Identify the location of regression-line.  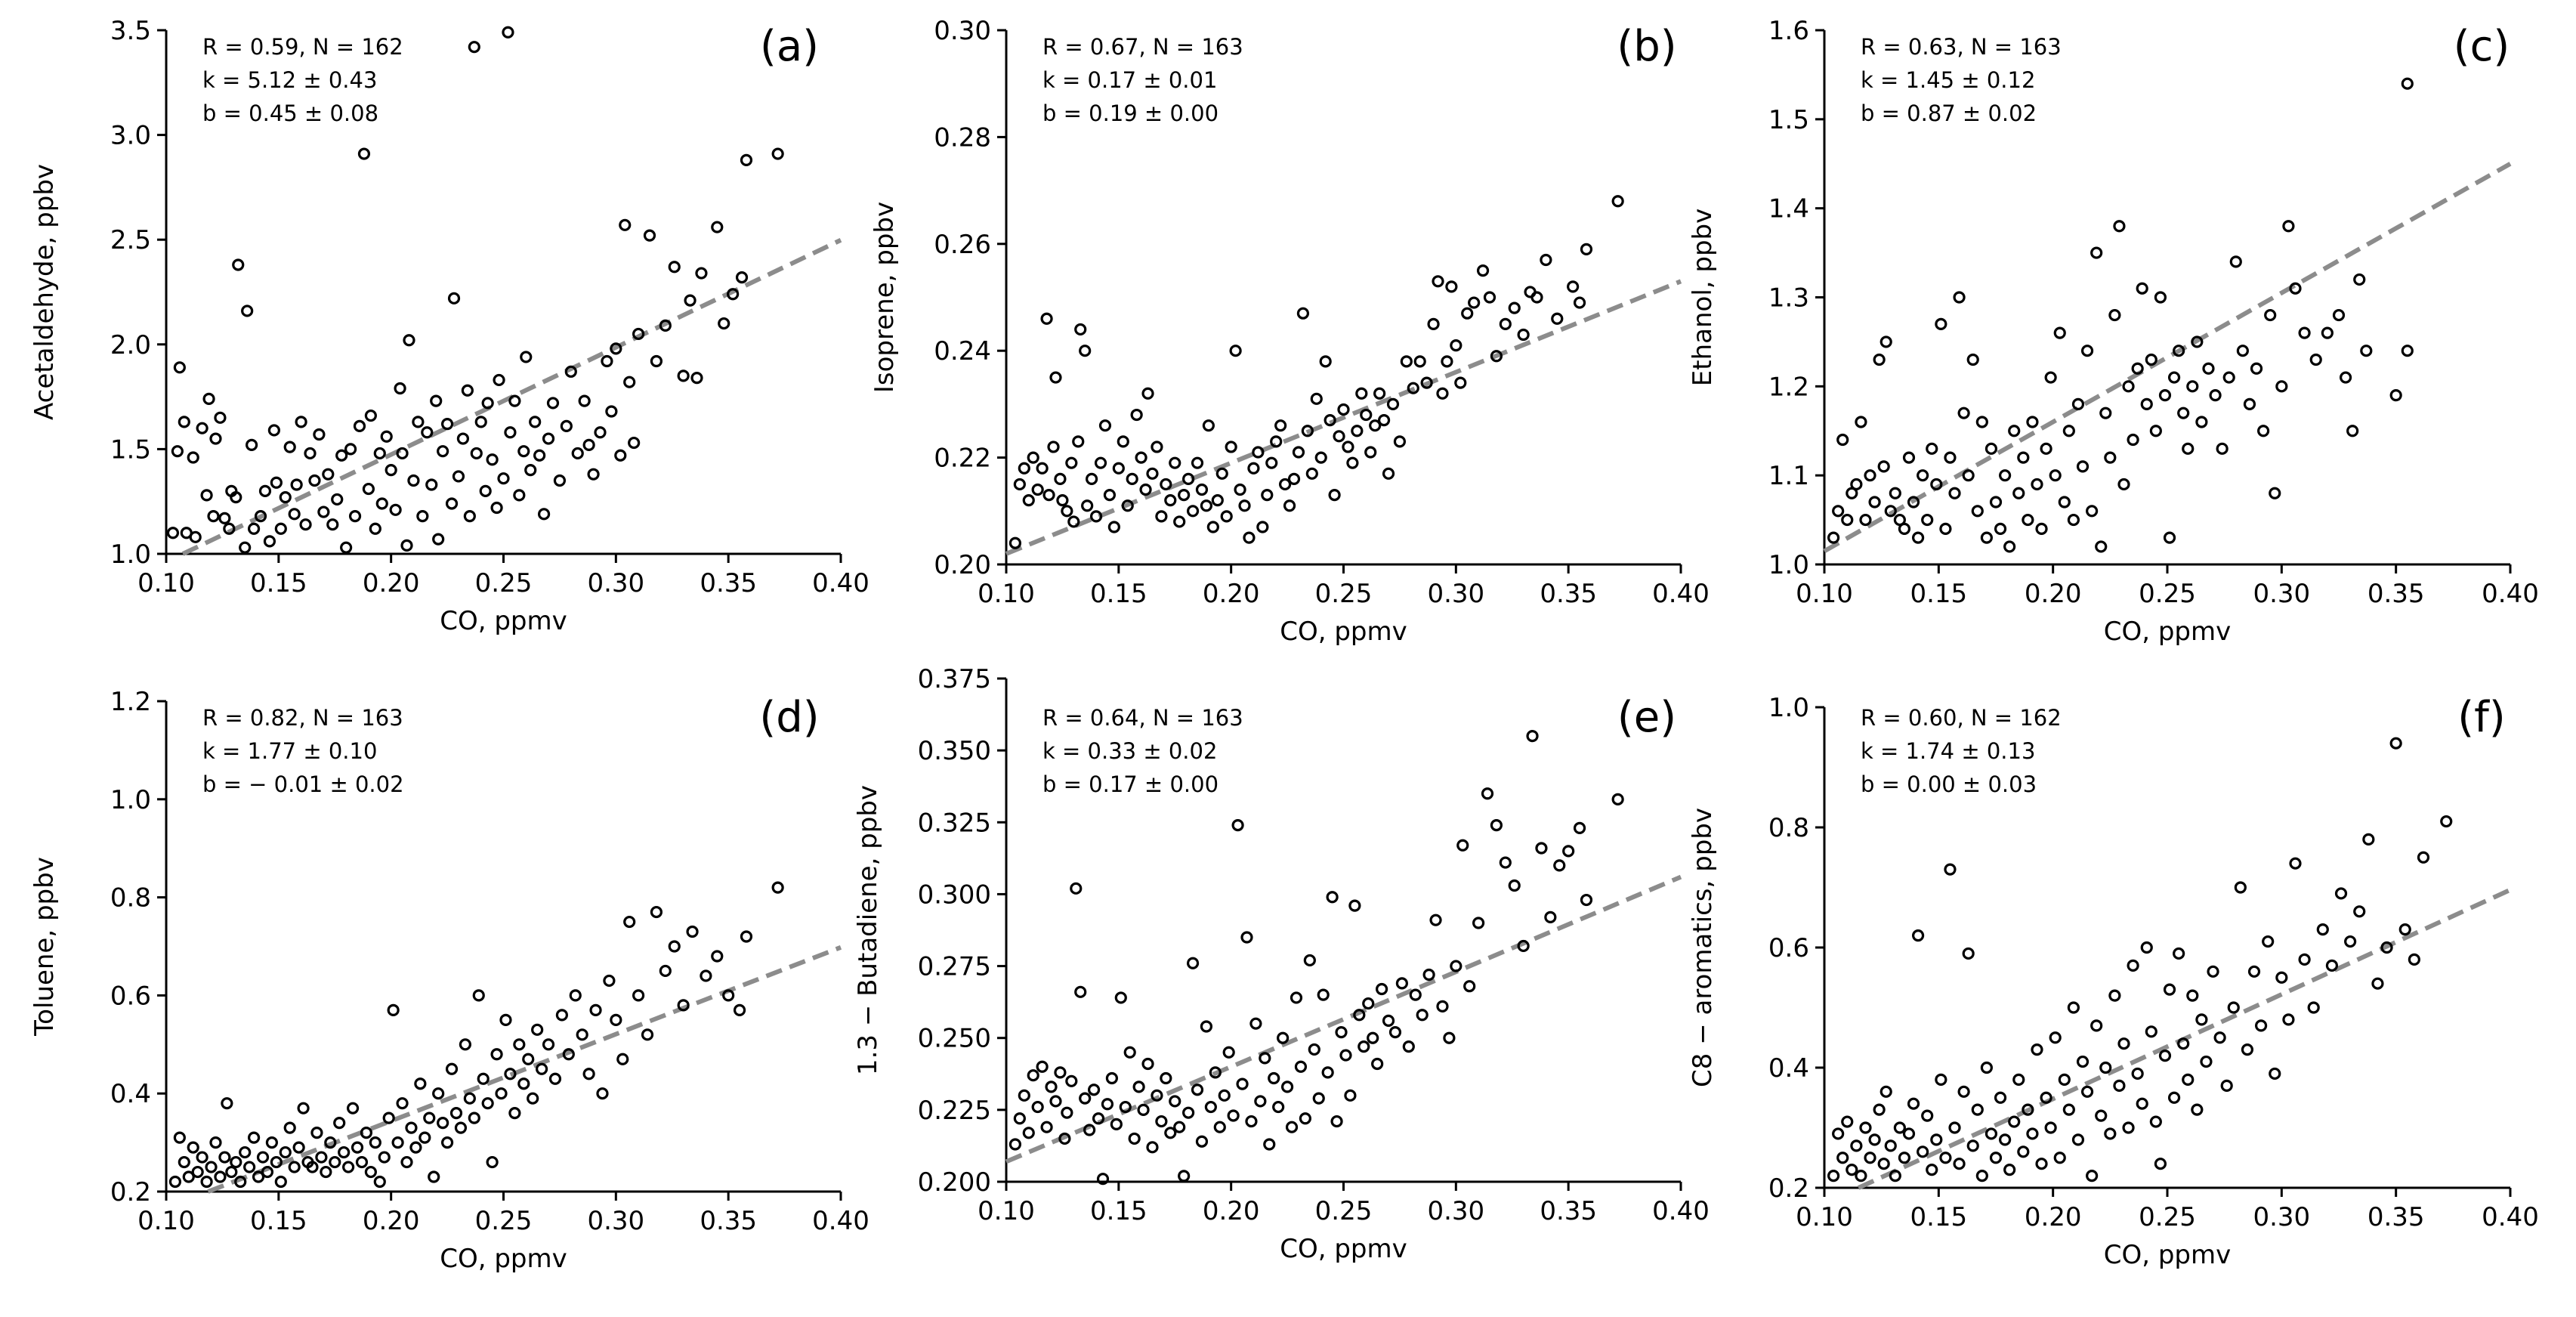
(1343, 417).